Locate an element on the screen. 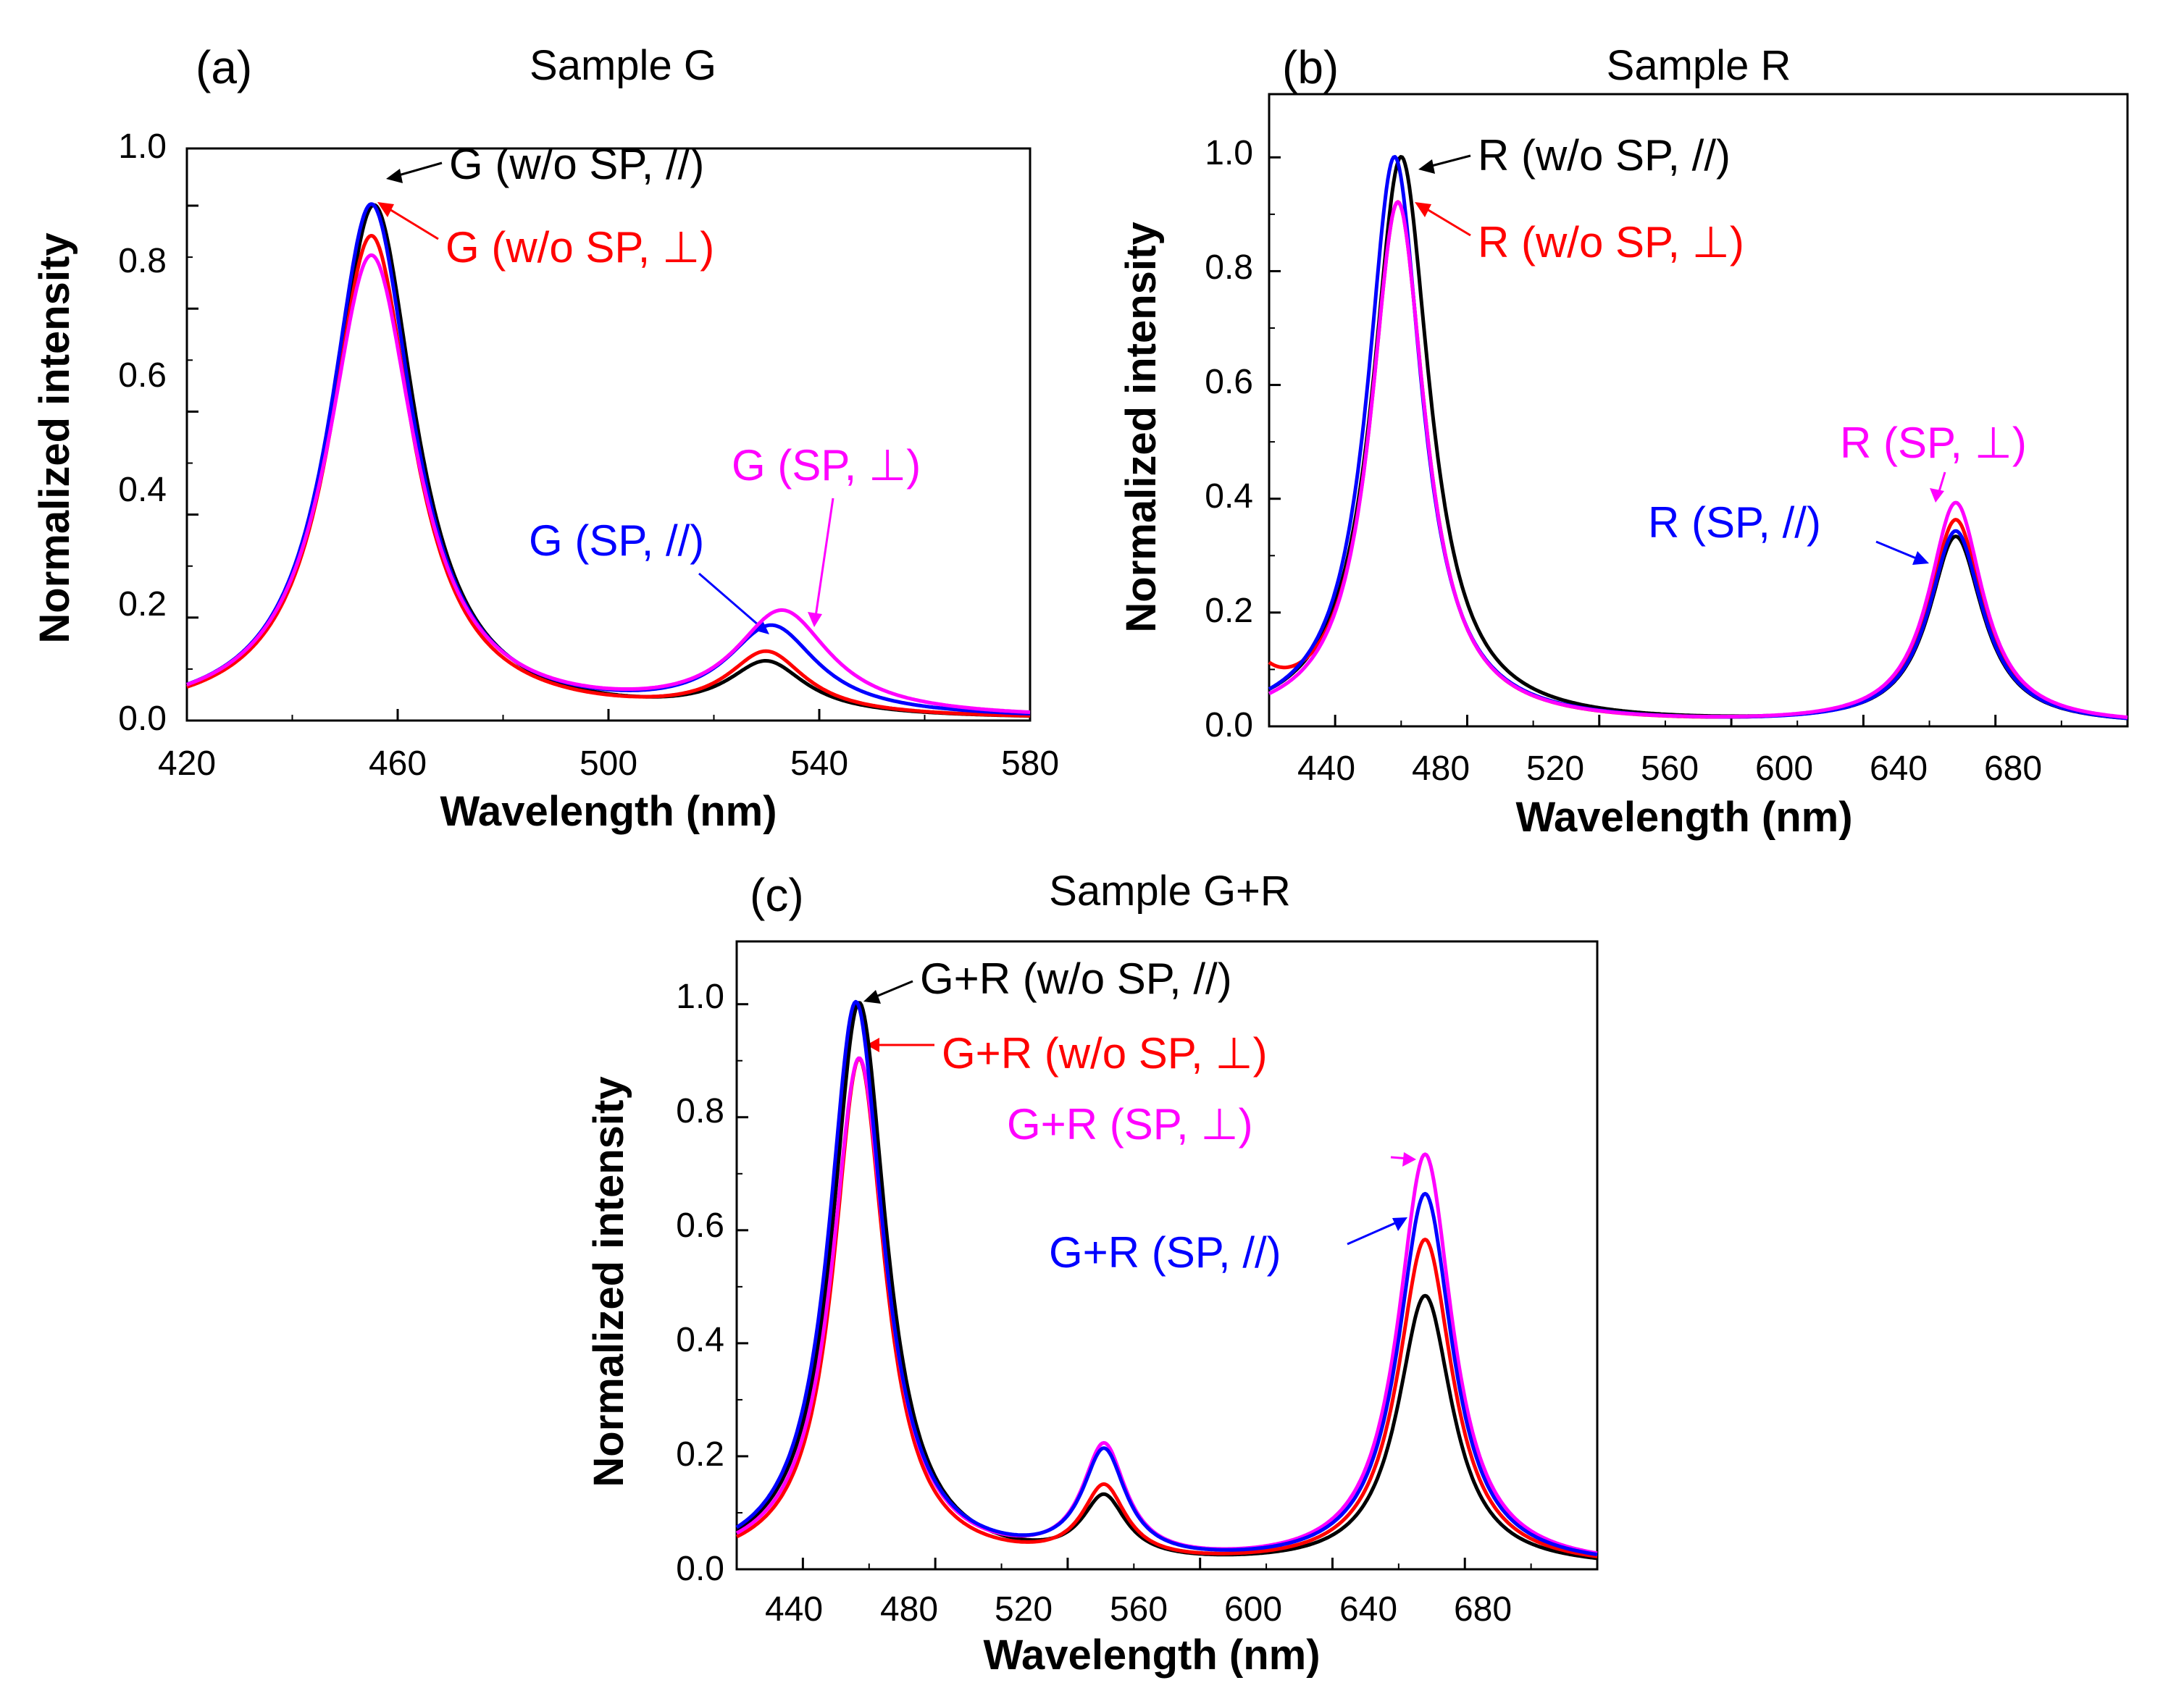 This screenshot has height=1696, width=2184. x-tick-labels-b: 440 480 520 560 600 640 680 is located at coordinates (1669, 769).